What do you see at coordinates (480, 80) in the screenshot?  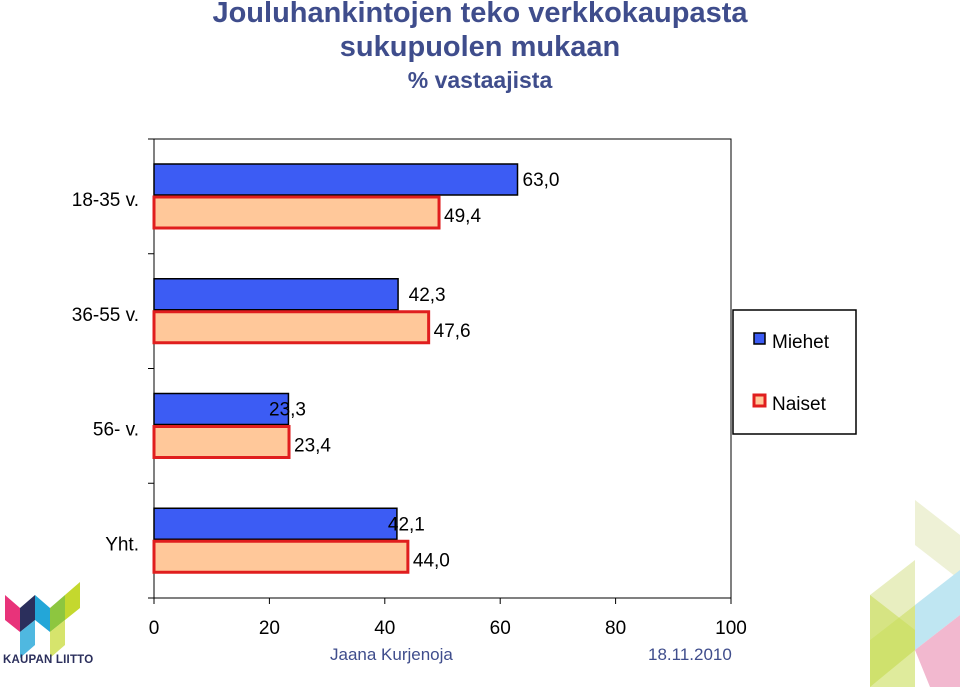 I see `chart-subtitle: % vastaajista` at bounding box center [480, 80].